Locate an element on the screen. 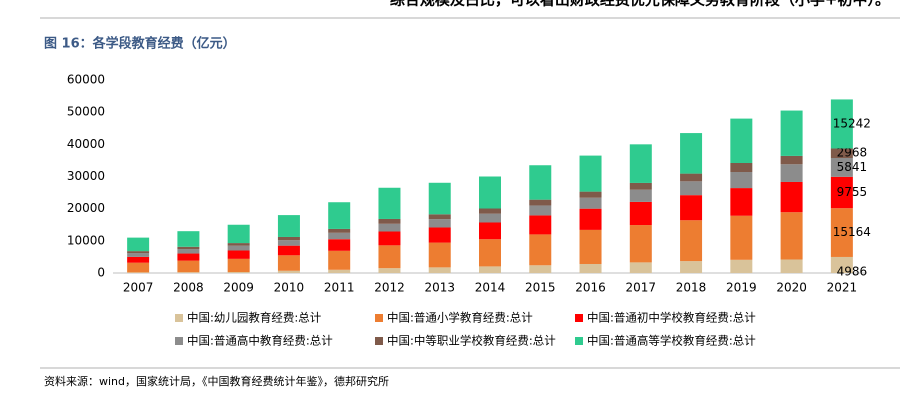 The width and height of the screenshot is (908, 400). value-label: 15164 is located at coordinates (852, 232).